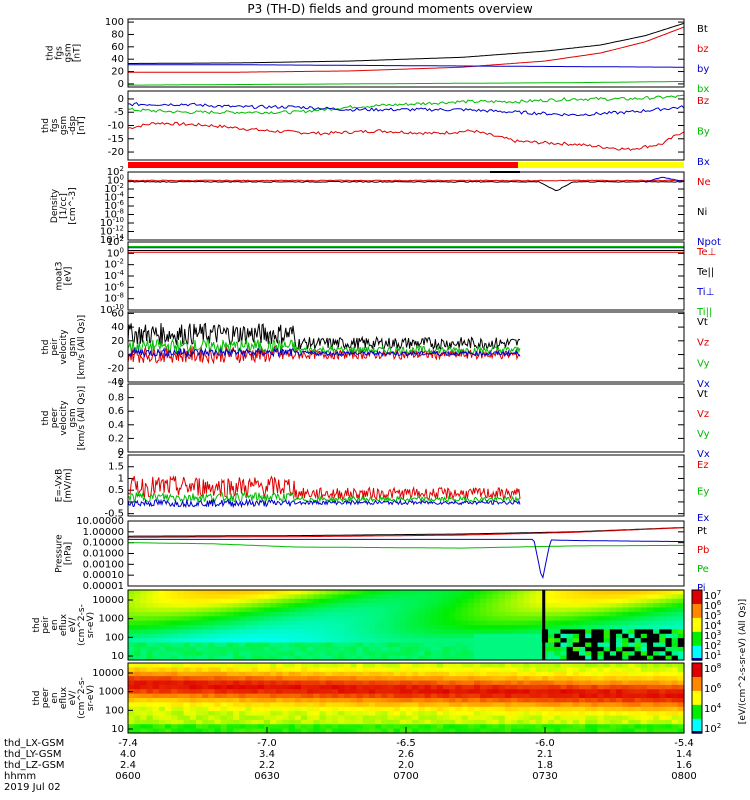 This screenshot has width=750, height=800. What do you see at coordinates (406, 485) in the screenshot?
I see `panel-background` at bounding box center [406, 485].